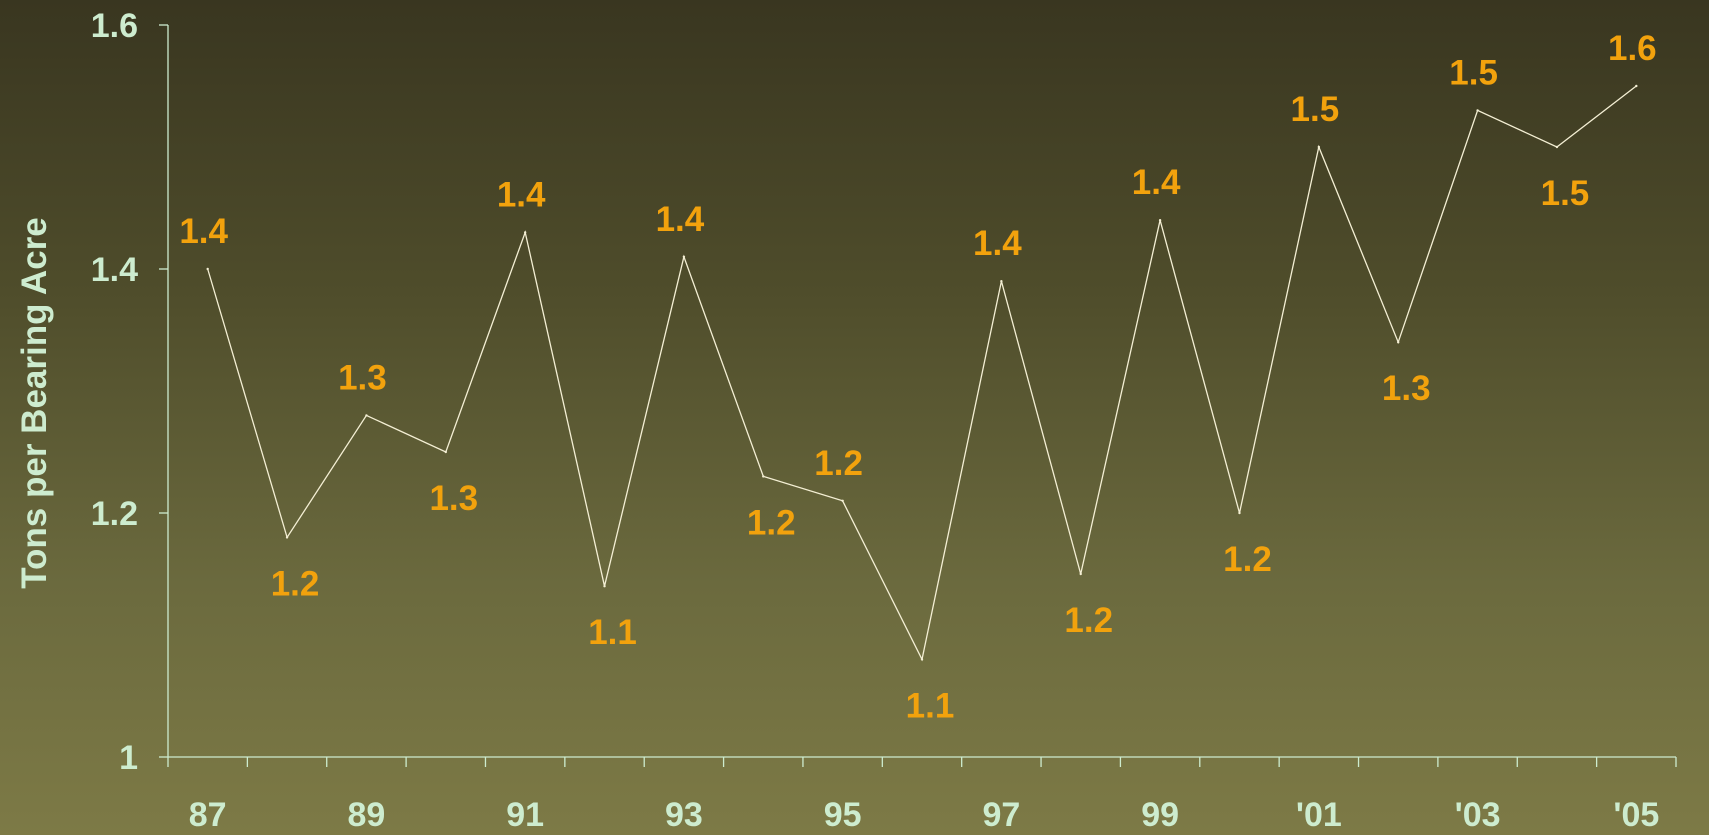 The width and height of the screenshot is (1709, 835). I want to click on y-tick-label: 1.2, so click(114, 514).